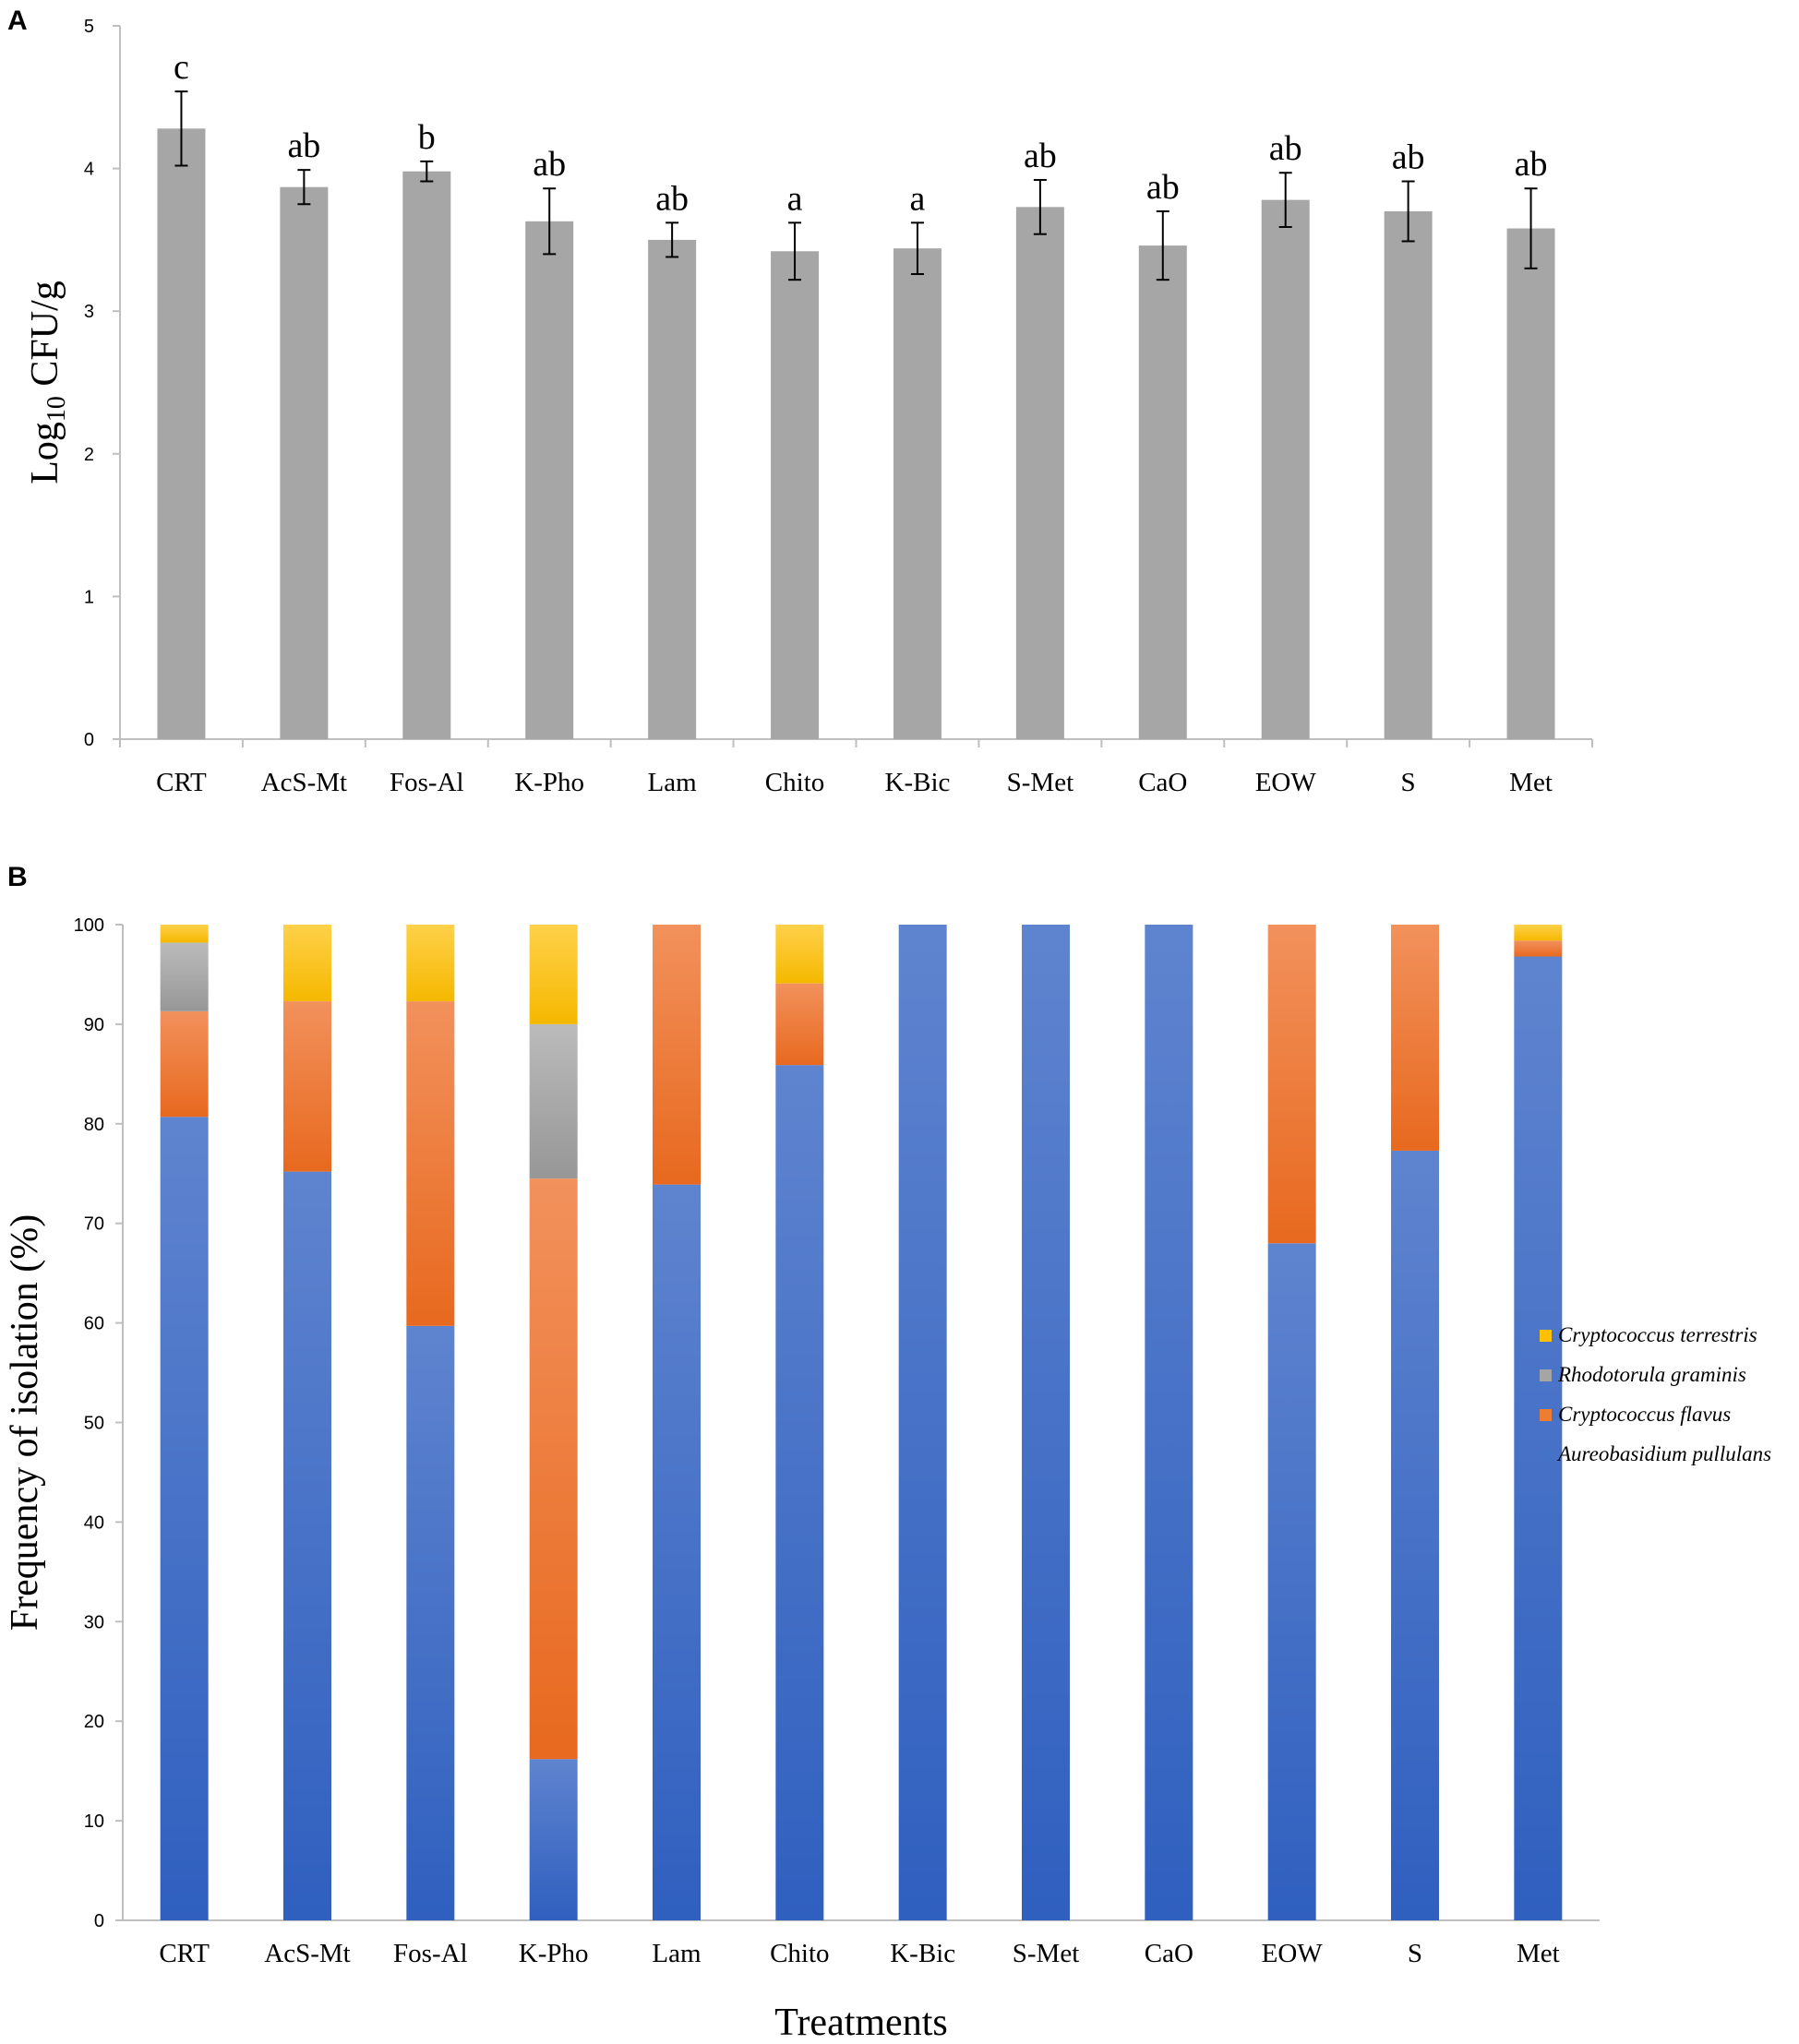 This screenshot has width=1799, height=2044. I want to click on bar-segment-cryptococcus-flavus-Chito, so click(799, 1024).